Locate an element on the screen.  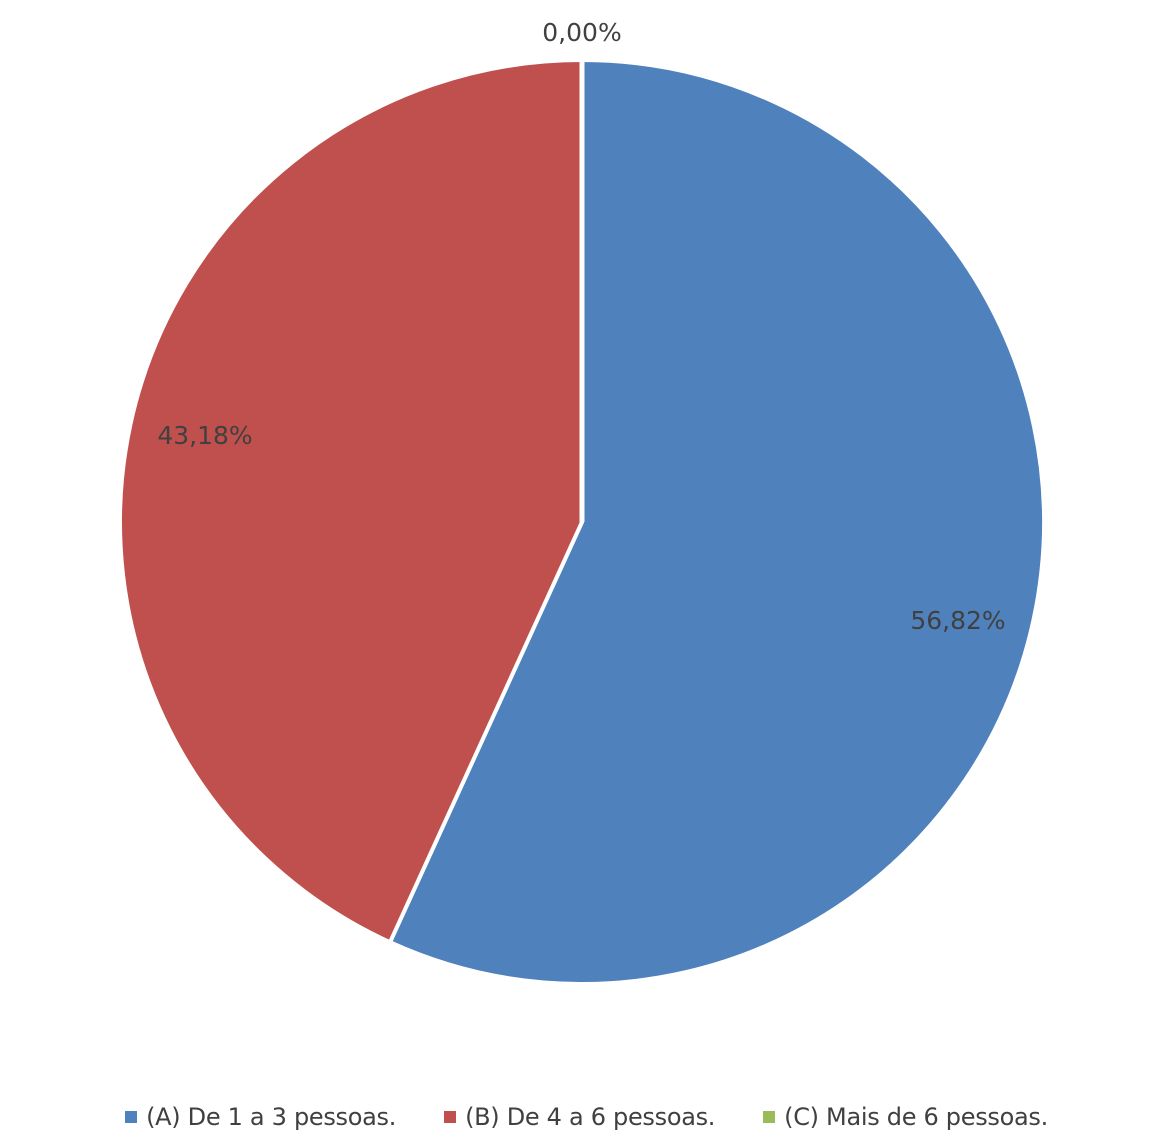
legend-label-c: (C) Mais de 6 pessoas. is located at coordinates (916, 1117).